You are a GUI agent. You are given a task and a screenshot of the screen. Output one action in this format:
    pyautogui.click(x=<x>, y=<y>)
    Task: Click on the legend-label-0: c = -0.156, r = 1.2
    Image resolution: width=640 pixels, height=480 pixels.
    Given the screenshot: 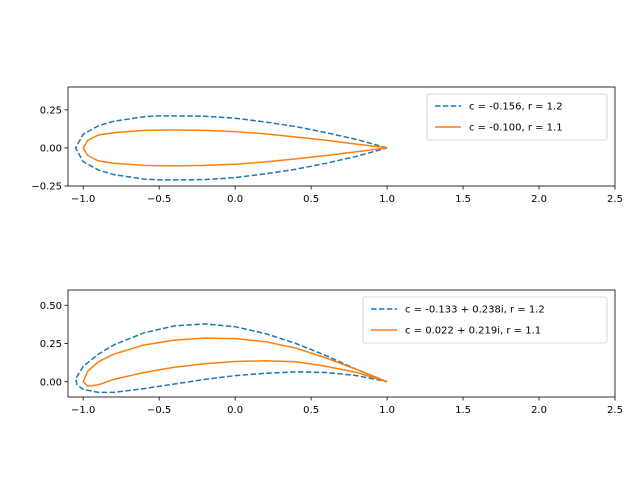 What is the action you would take?
    pyautogui.click(x=516, y=107)
    